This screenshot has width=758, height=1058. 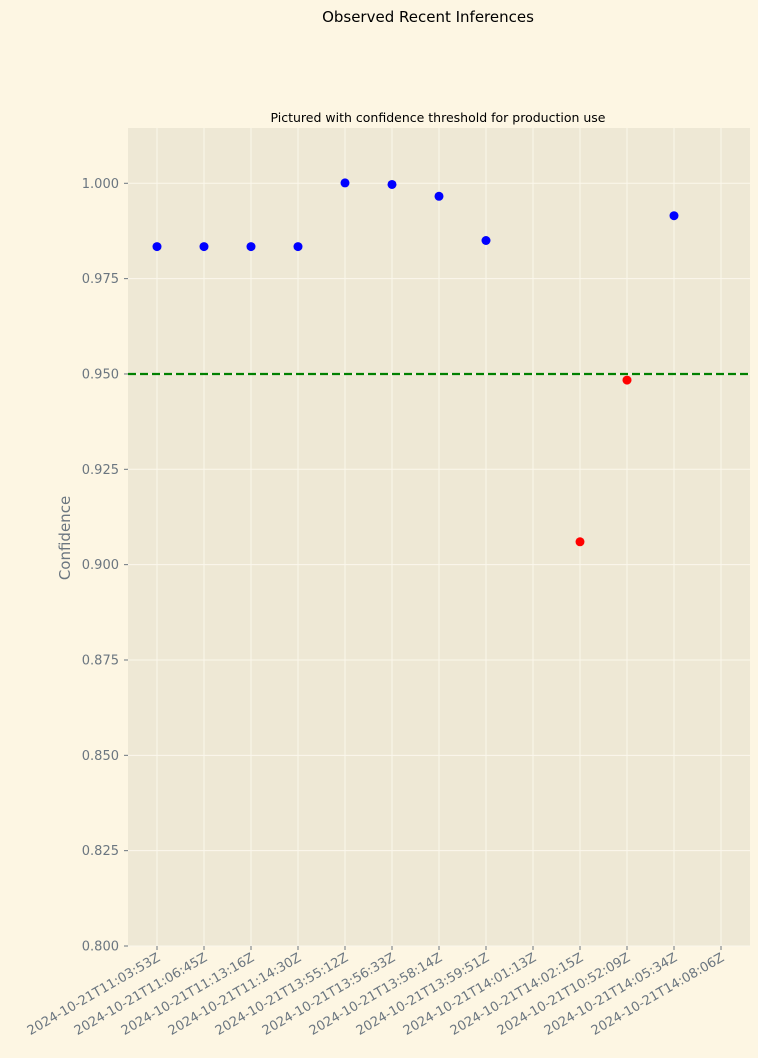 What do you see at coordinates (100, 374) in the screenshot?
I see `y-tick-label: 0.950` at bounding box center [100, 374].